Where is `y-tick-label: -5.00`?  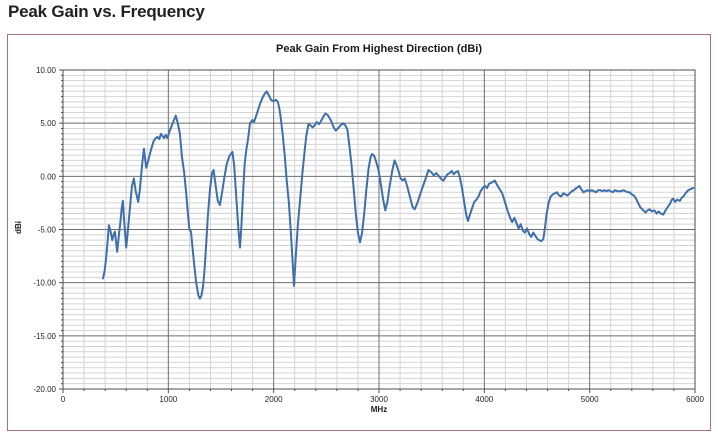
y-tick-label: -5.00 is located at coordinates (47, 230).